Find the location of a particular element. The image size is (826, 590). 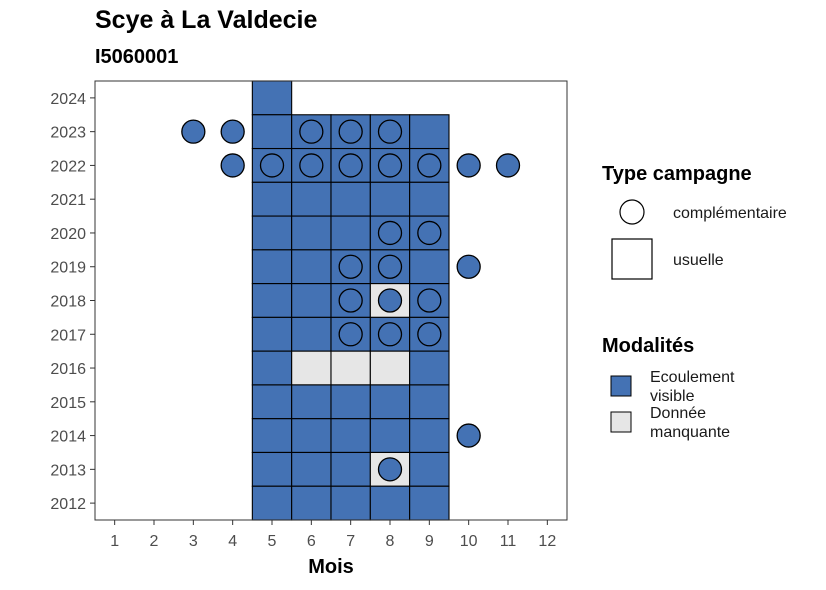

chart-title: Scye à La Valdecie is located at coordinates (206, 20).